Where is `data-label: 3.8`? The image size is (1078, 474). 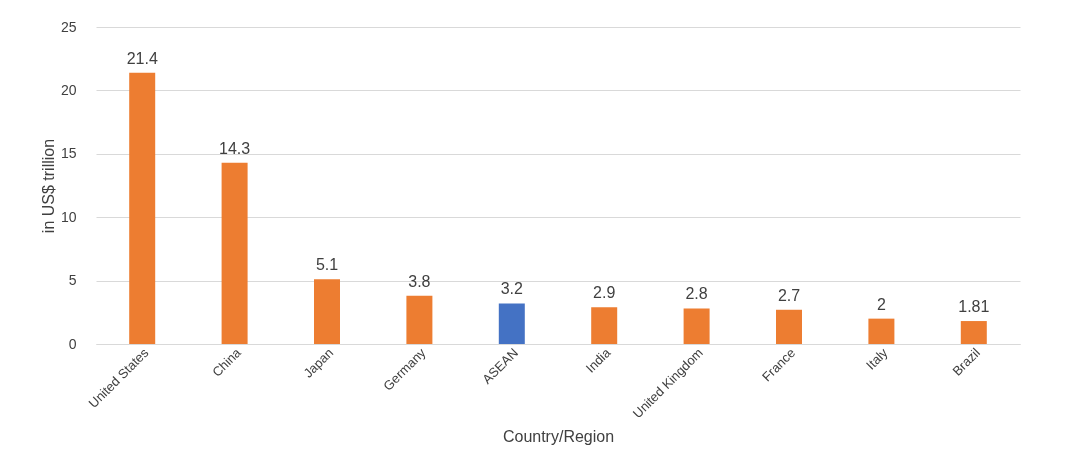 data-label: 3.8 is located at coordinates (419, 281).